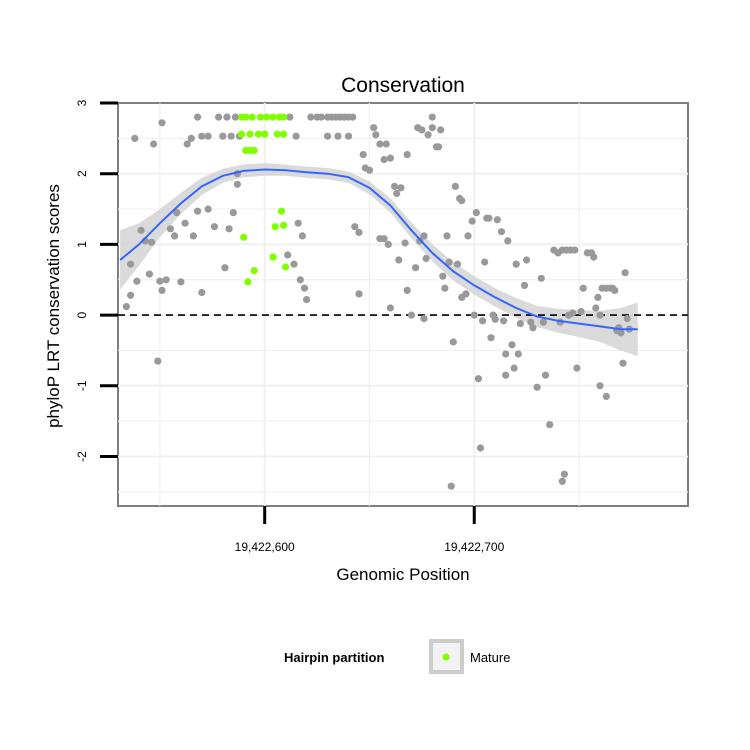 The width and height of the screenshot is (750, 750). What do you see at coordinates (397, 656) in the screenshot?
I see `legend: Hairpin partition Mature` at bounding box center [397, 656].